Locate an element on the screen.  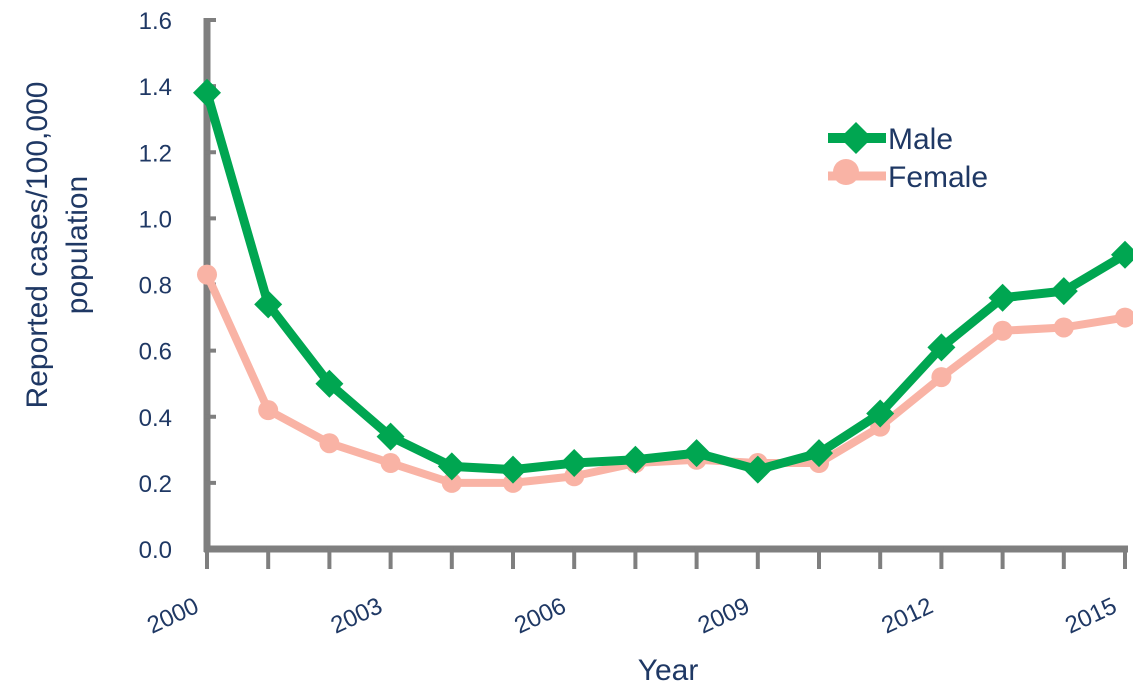
legend: Male Female is located at coordinates (908, 158).